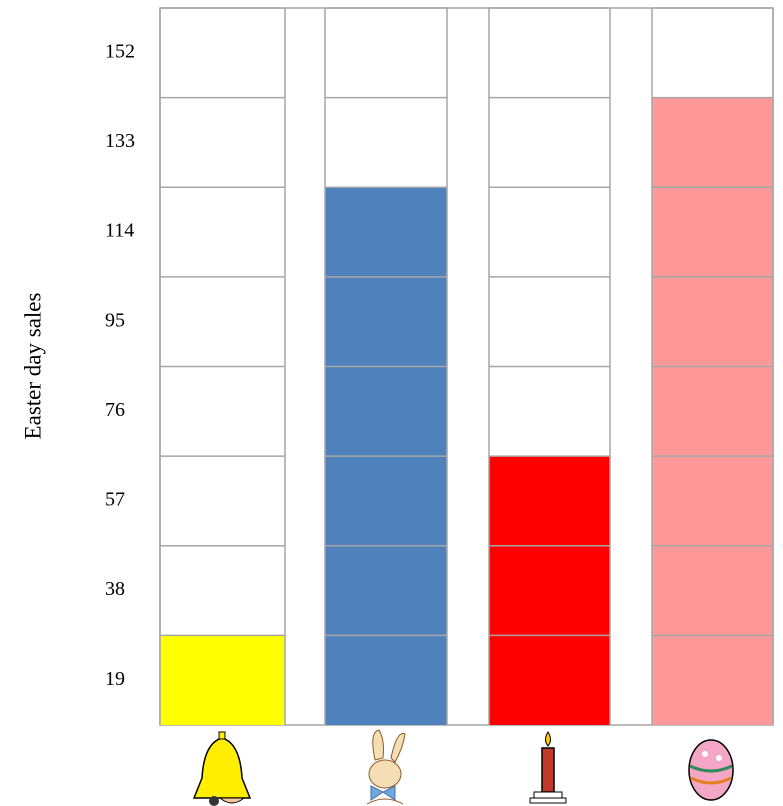 This screenshot has width=783, height=806. I want to click on y-tick-label: 114, so click(119, 231).